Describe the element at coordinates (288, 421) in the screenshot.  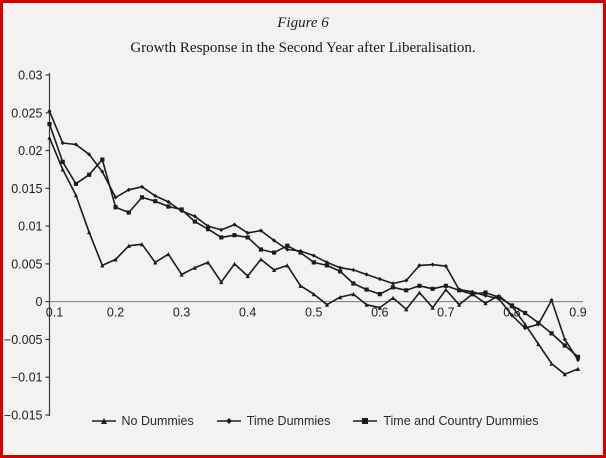
I see `legend-label-time-dummies: Time Dummies` at that location.